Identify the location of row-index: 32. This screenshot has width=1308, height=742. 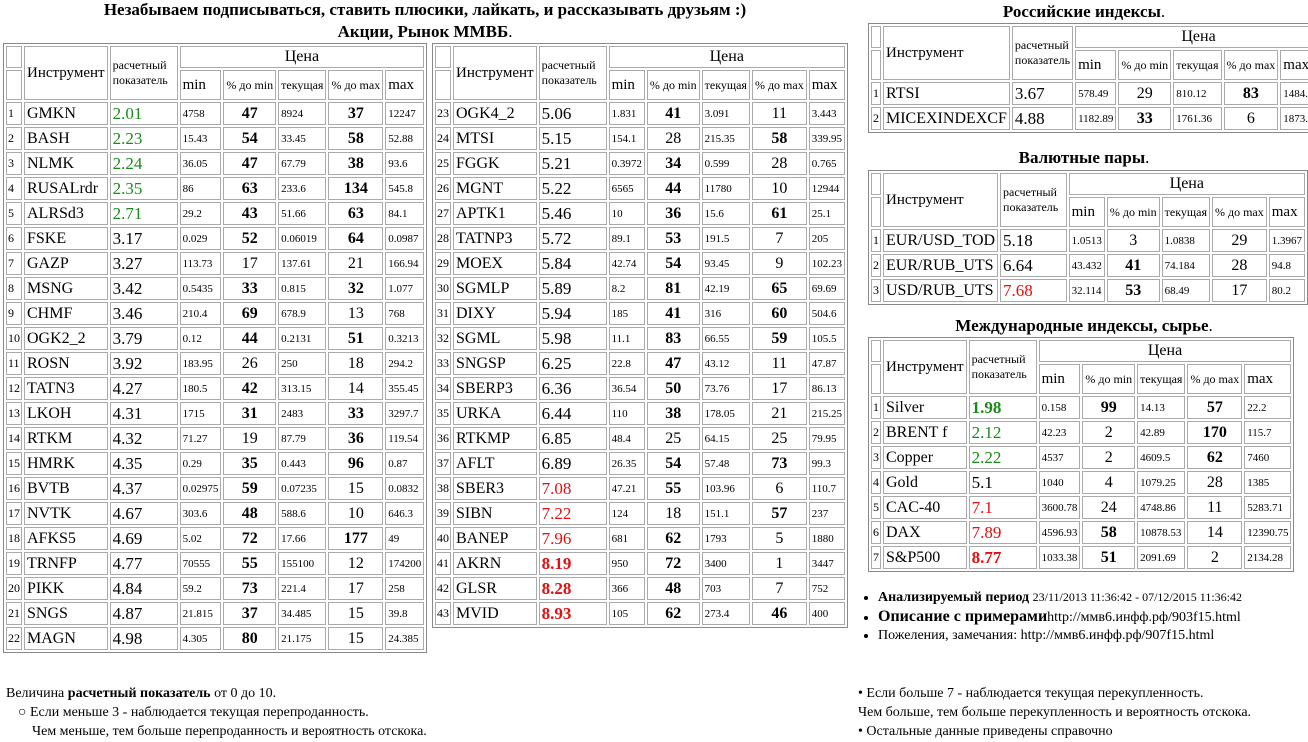
(443, 338).